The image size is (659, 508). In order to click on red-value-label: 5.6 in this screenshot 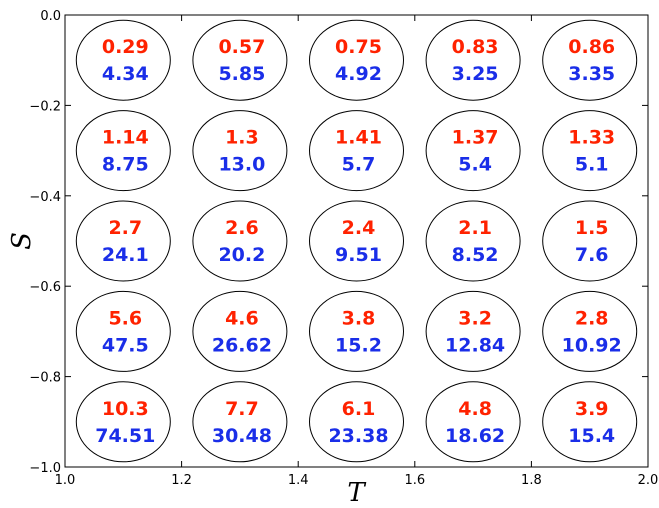, I will do `click(125, 318)`.